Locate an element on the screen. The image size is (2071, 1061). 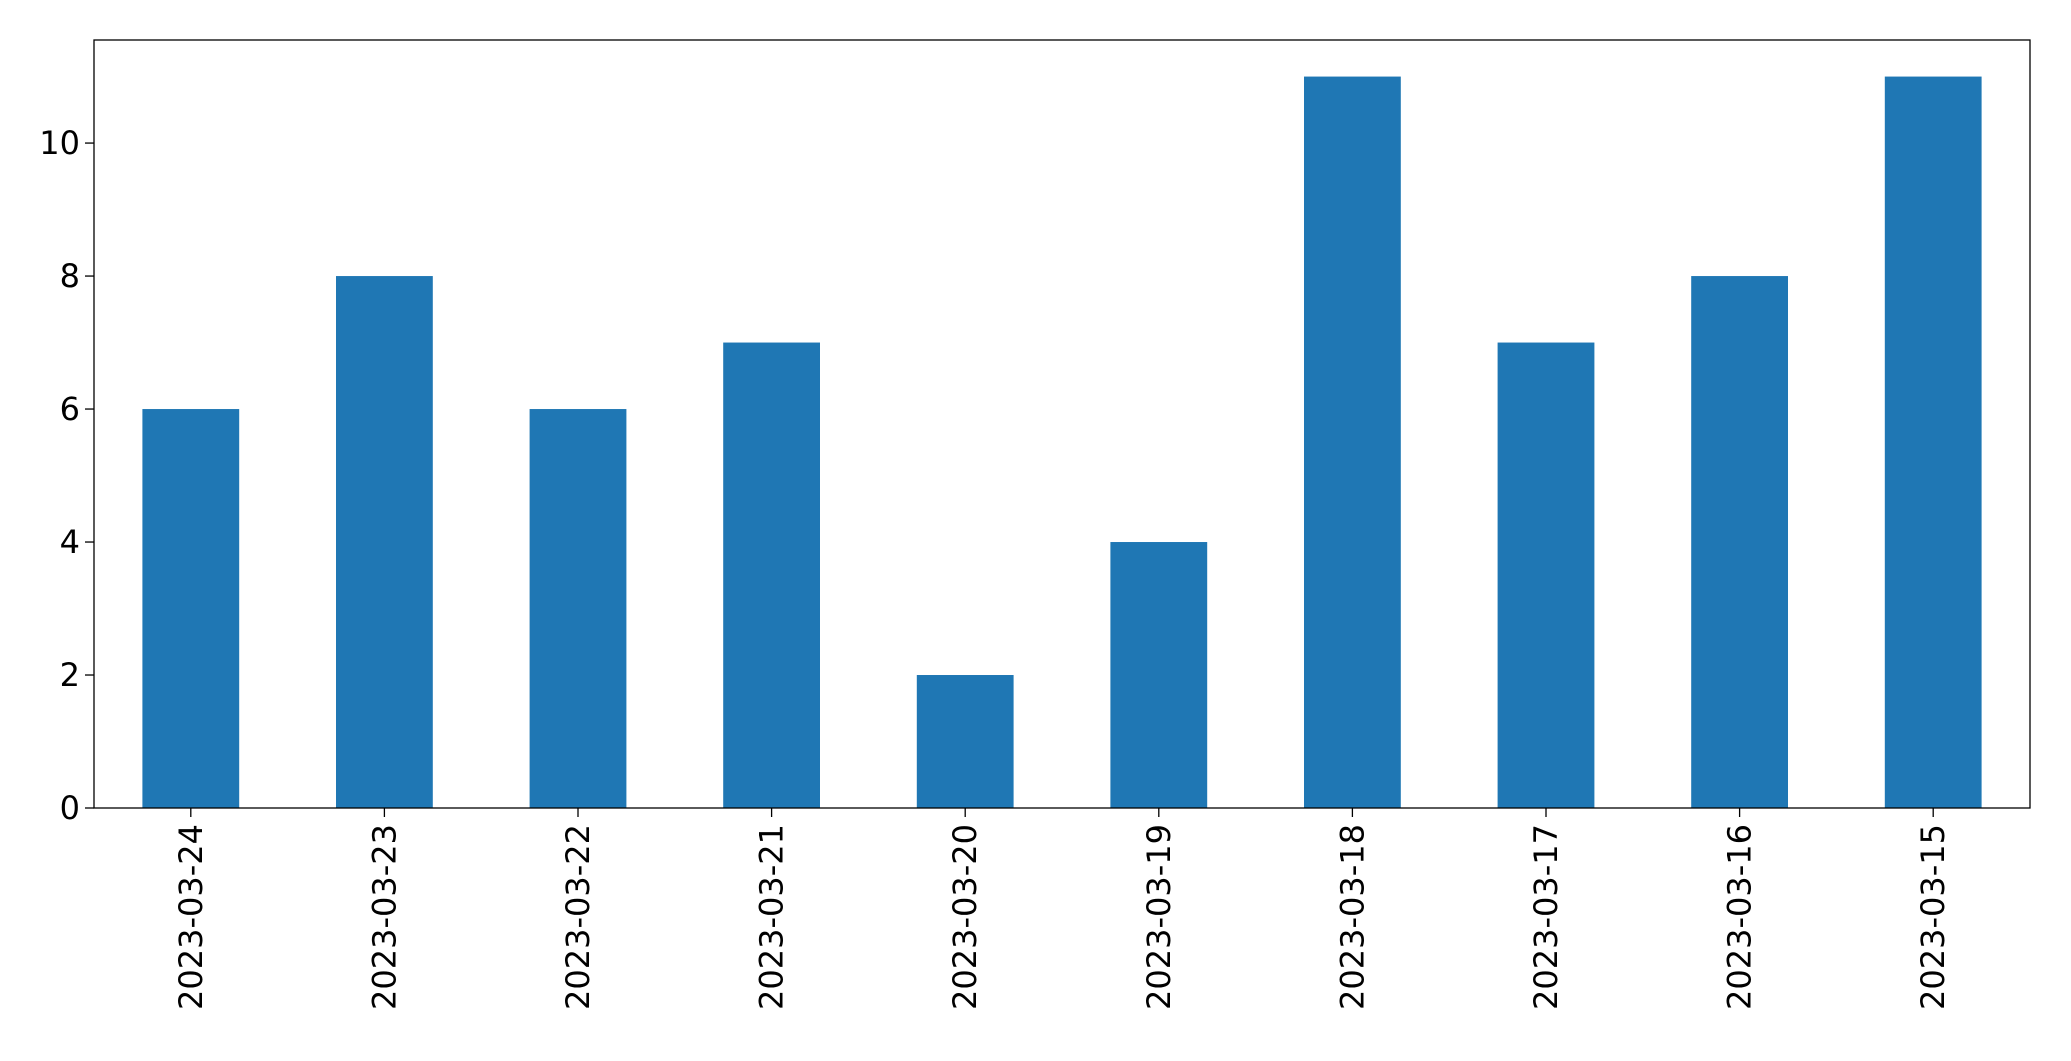
y-tick-label: 2 is located at coordinates (70, 675).